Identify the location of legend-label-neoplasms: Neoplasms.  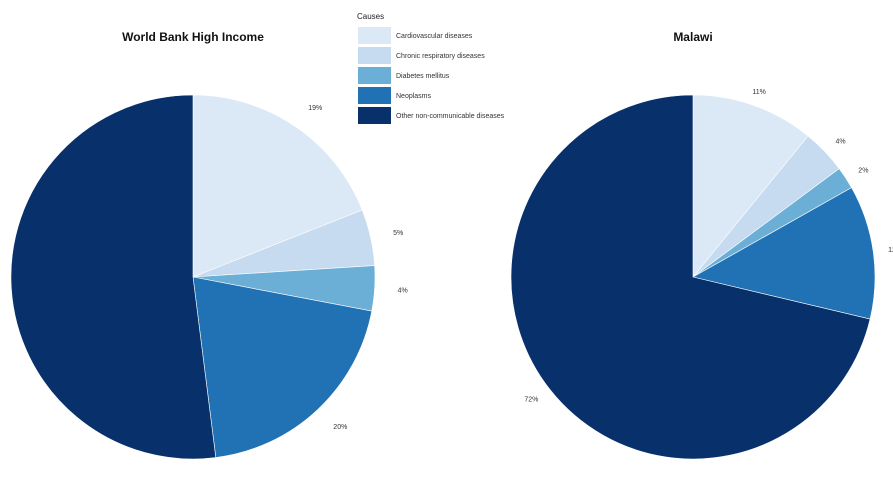
(414, 96).